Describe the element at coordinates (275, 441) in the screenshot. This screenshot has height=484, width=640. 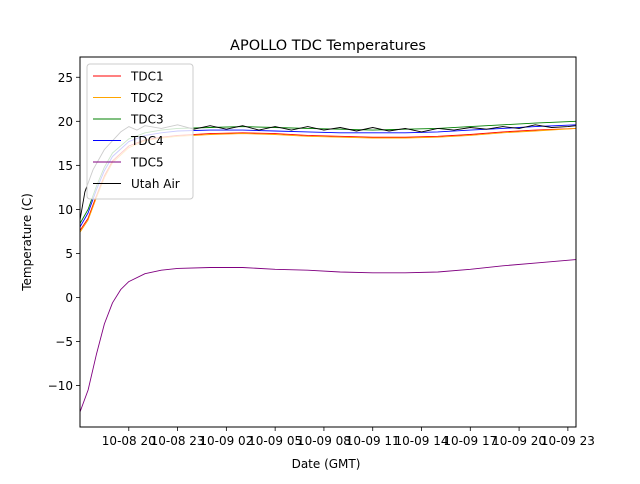
I see `x-tick-label: 10-09 05` at that location.